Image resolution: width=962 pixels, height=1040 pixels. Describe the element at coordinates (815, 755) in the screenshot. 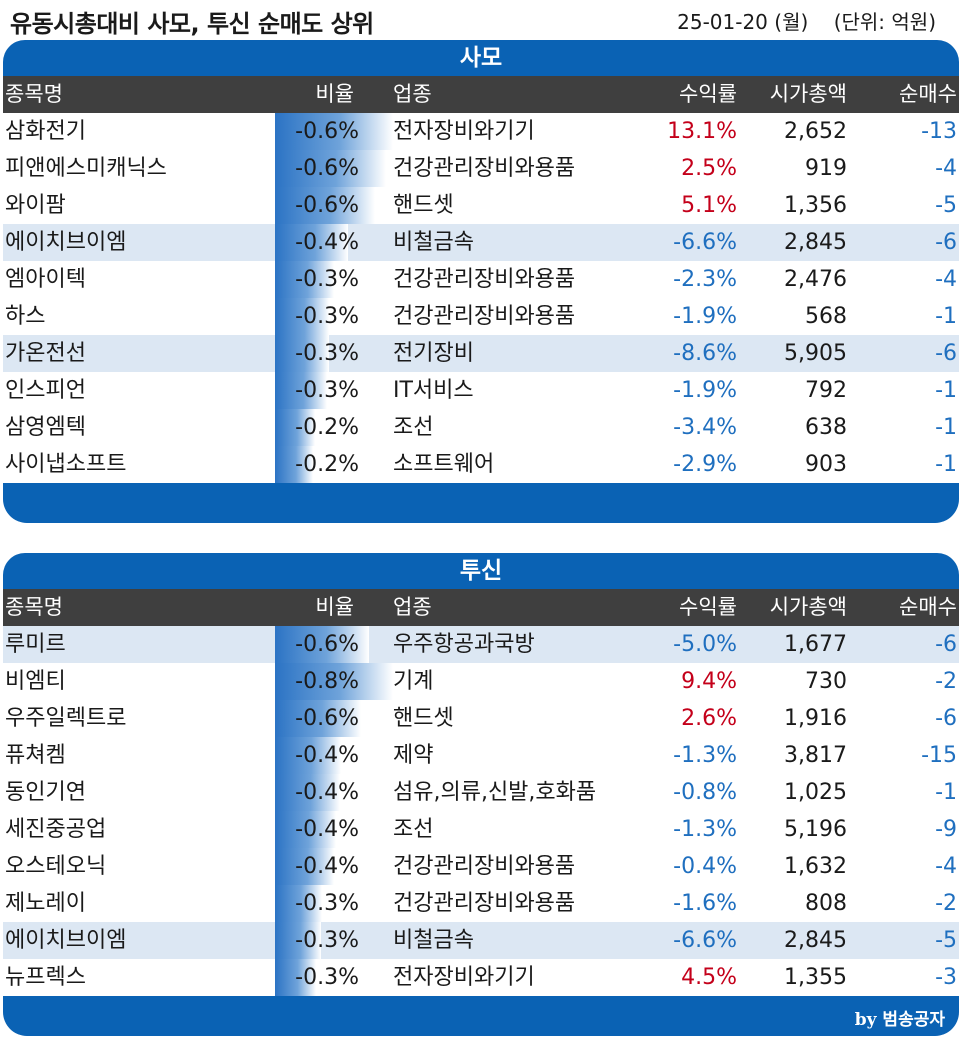

I see `market-cap-value: 3,817` at that location.